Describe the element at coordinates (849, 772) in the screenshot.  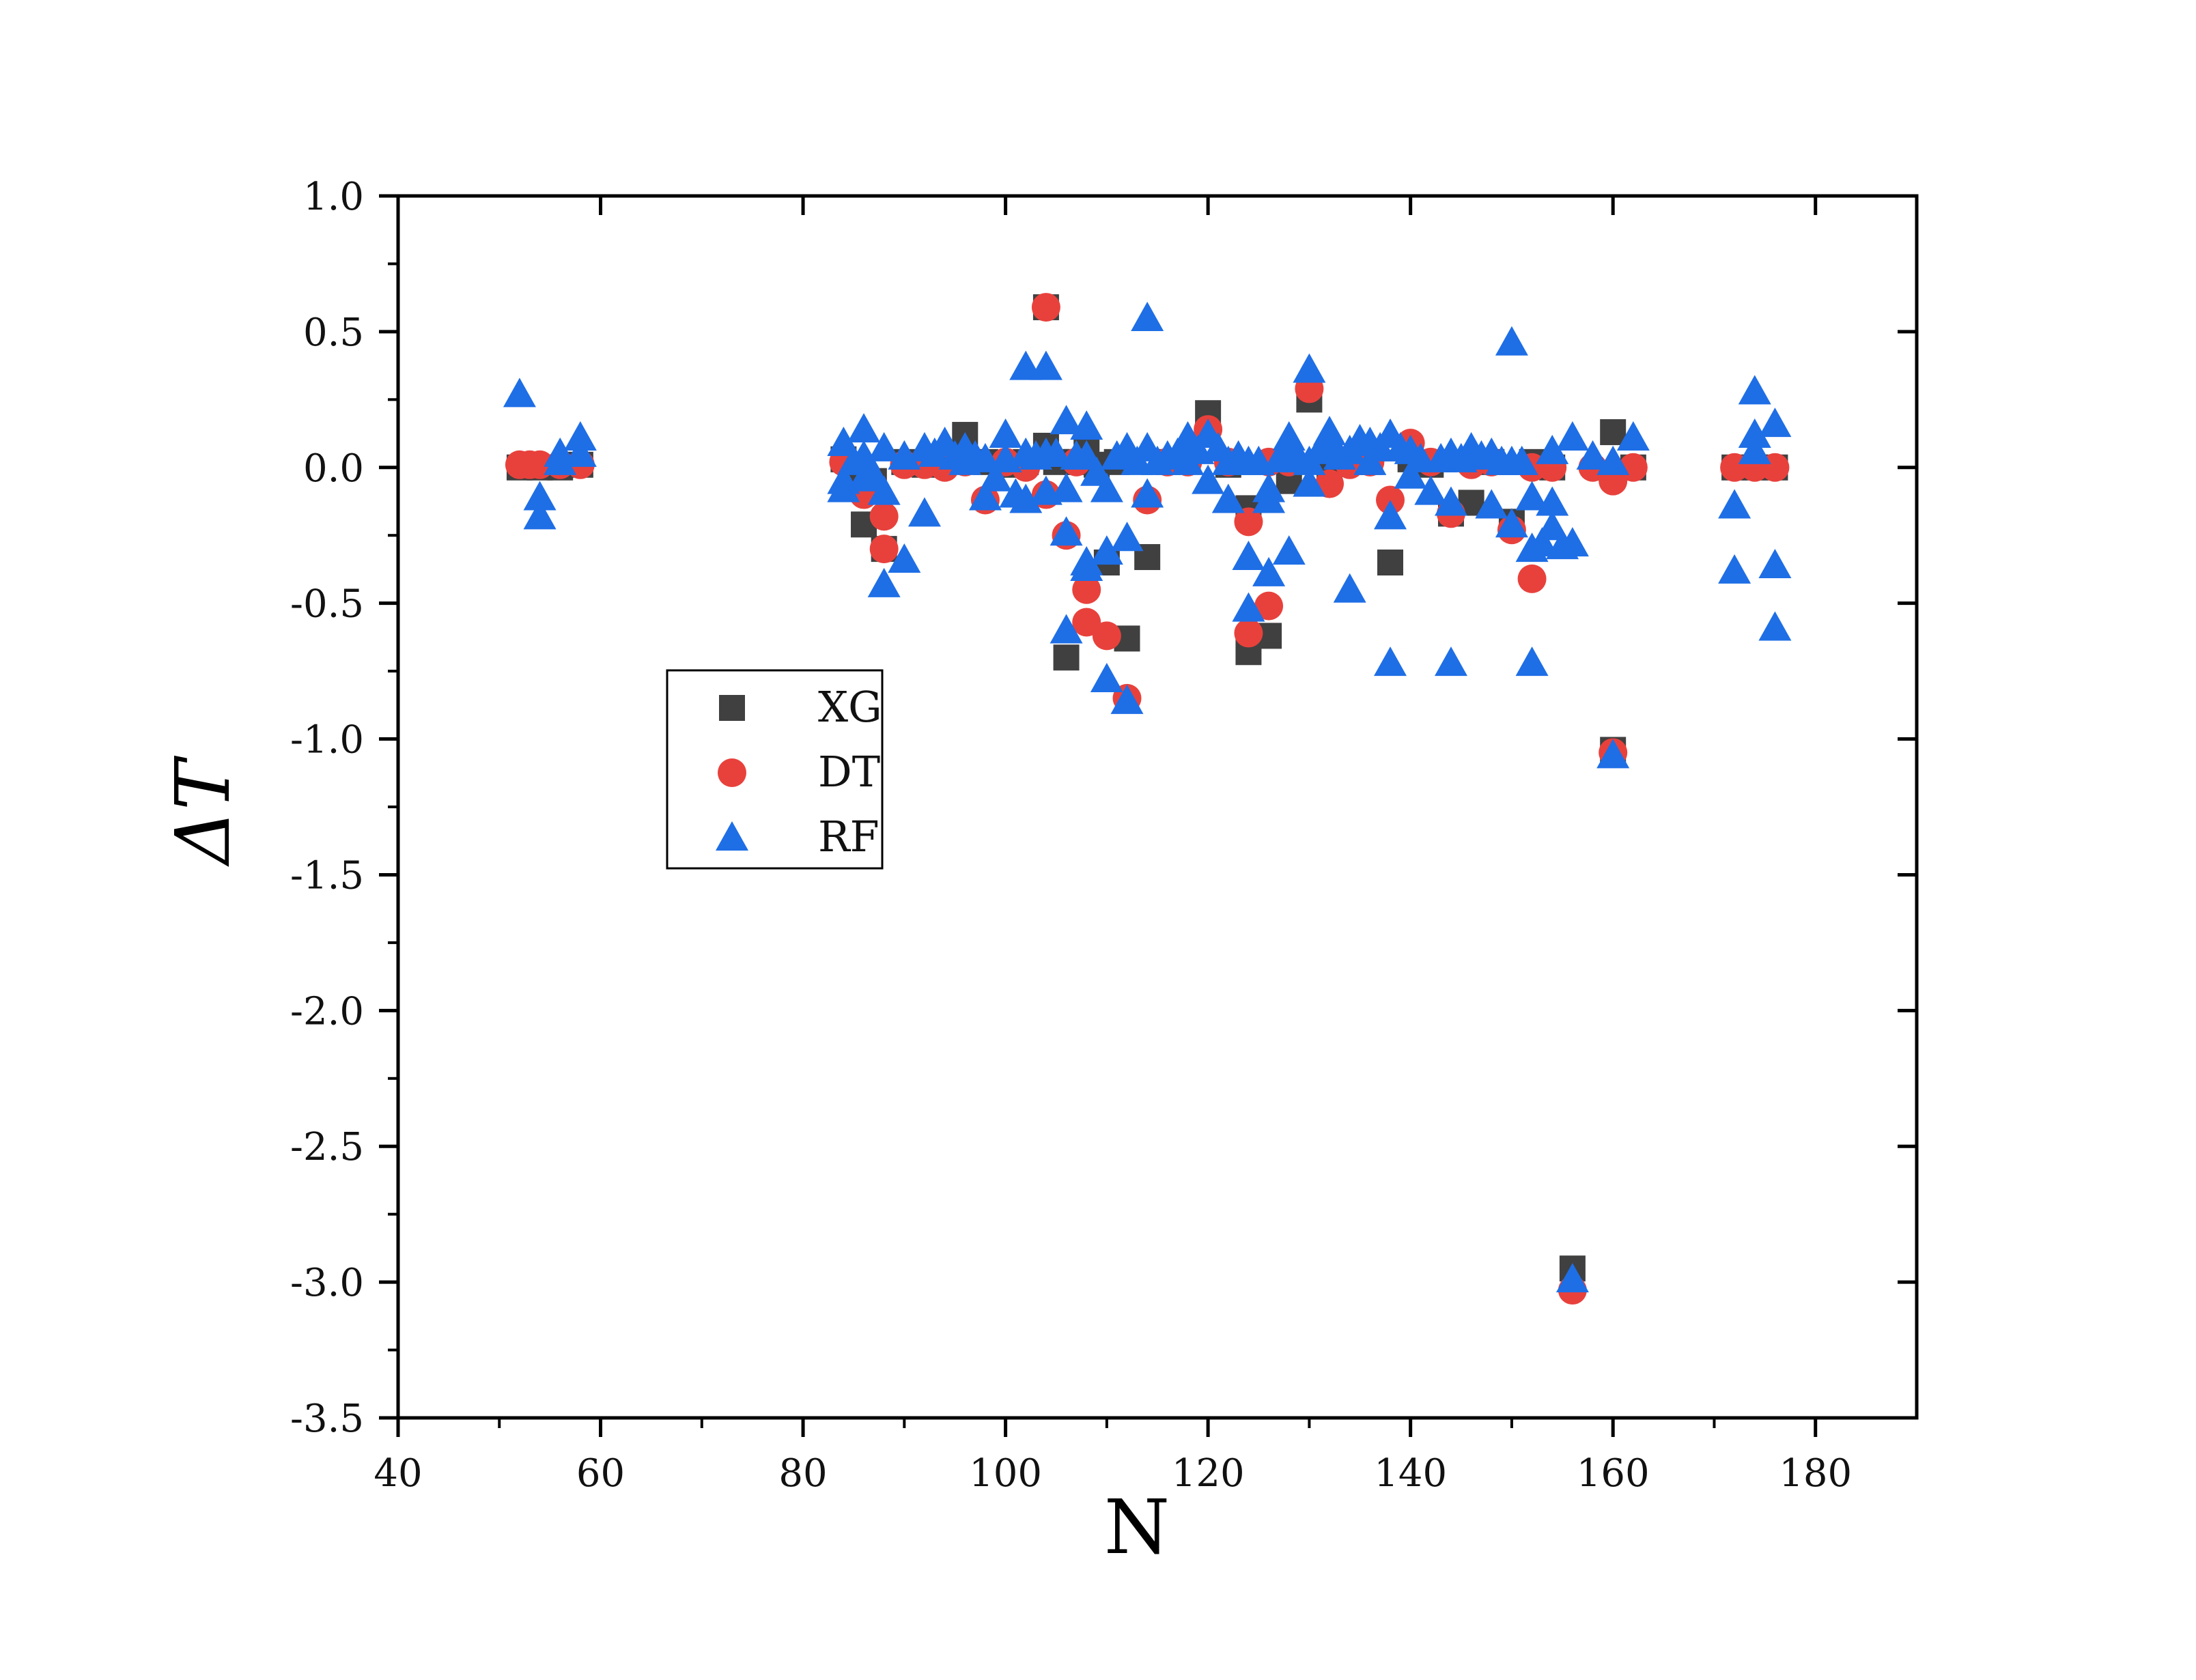
I see `legend-label-dt: DT` at that location.